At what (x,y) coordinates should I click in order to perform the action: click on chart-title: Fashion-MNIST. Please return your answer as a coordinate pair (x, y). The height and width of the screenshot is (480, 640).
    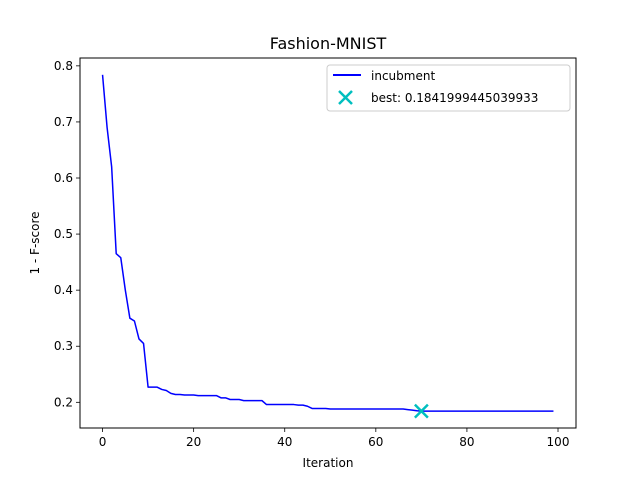
    Looking at the image, I should click on (328, 43).